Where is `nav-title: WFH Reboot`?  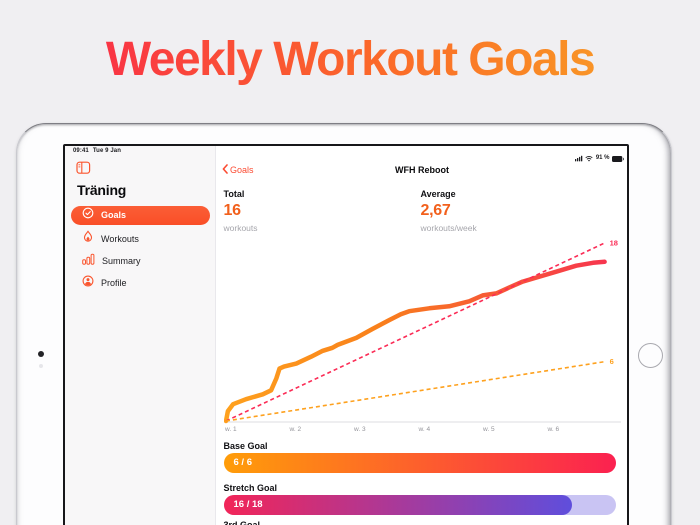 nav-title: WFH Reboot is located at coordinates (422, 170).